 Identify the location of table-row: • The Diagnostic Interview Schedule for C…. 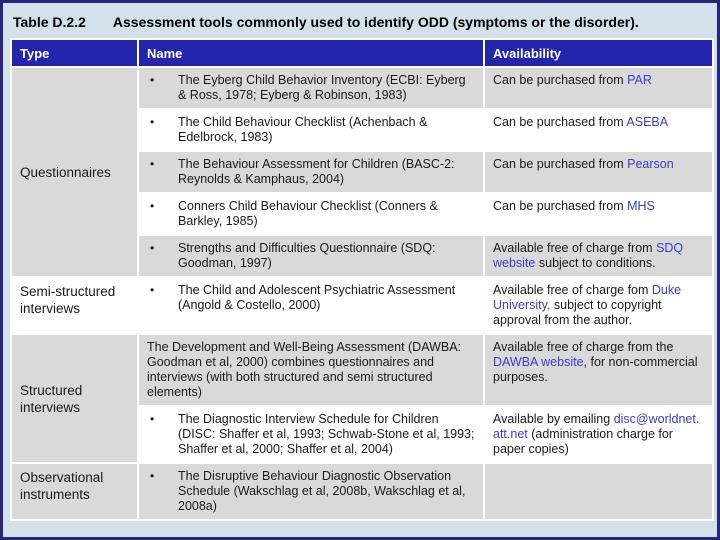
(362, 434).